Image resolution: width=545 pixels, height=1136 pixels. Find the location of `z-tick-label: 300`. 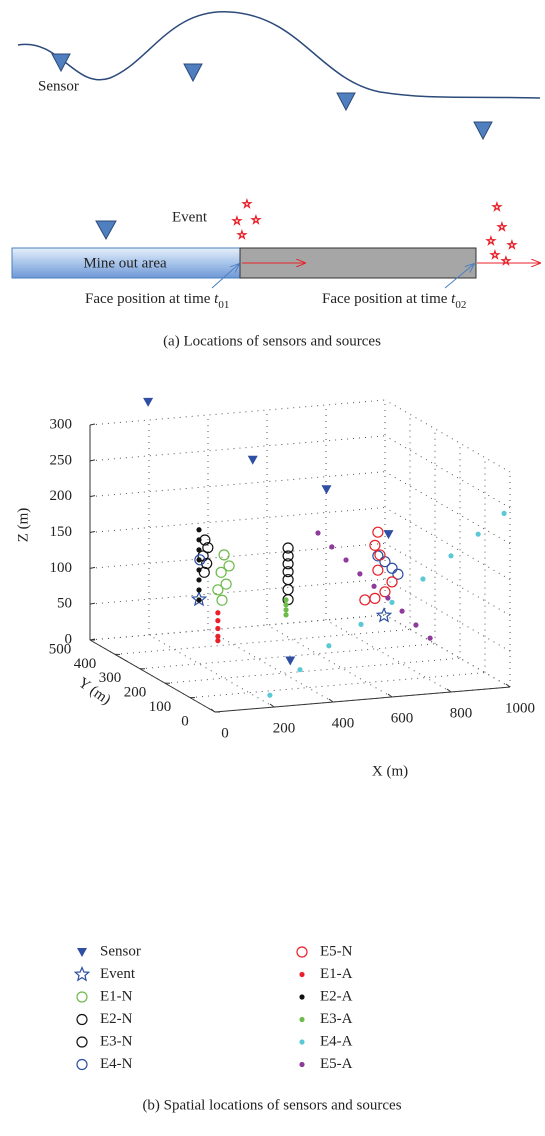

z-tick-label: 300 is located at coordinates (61, 424).